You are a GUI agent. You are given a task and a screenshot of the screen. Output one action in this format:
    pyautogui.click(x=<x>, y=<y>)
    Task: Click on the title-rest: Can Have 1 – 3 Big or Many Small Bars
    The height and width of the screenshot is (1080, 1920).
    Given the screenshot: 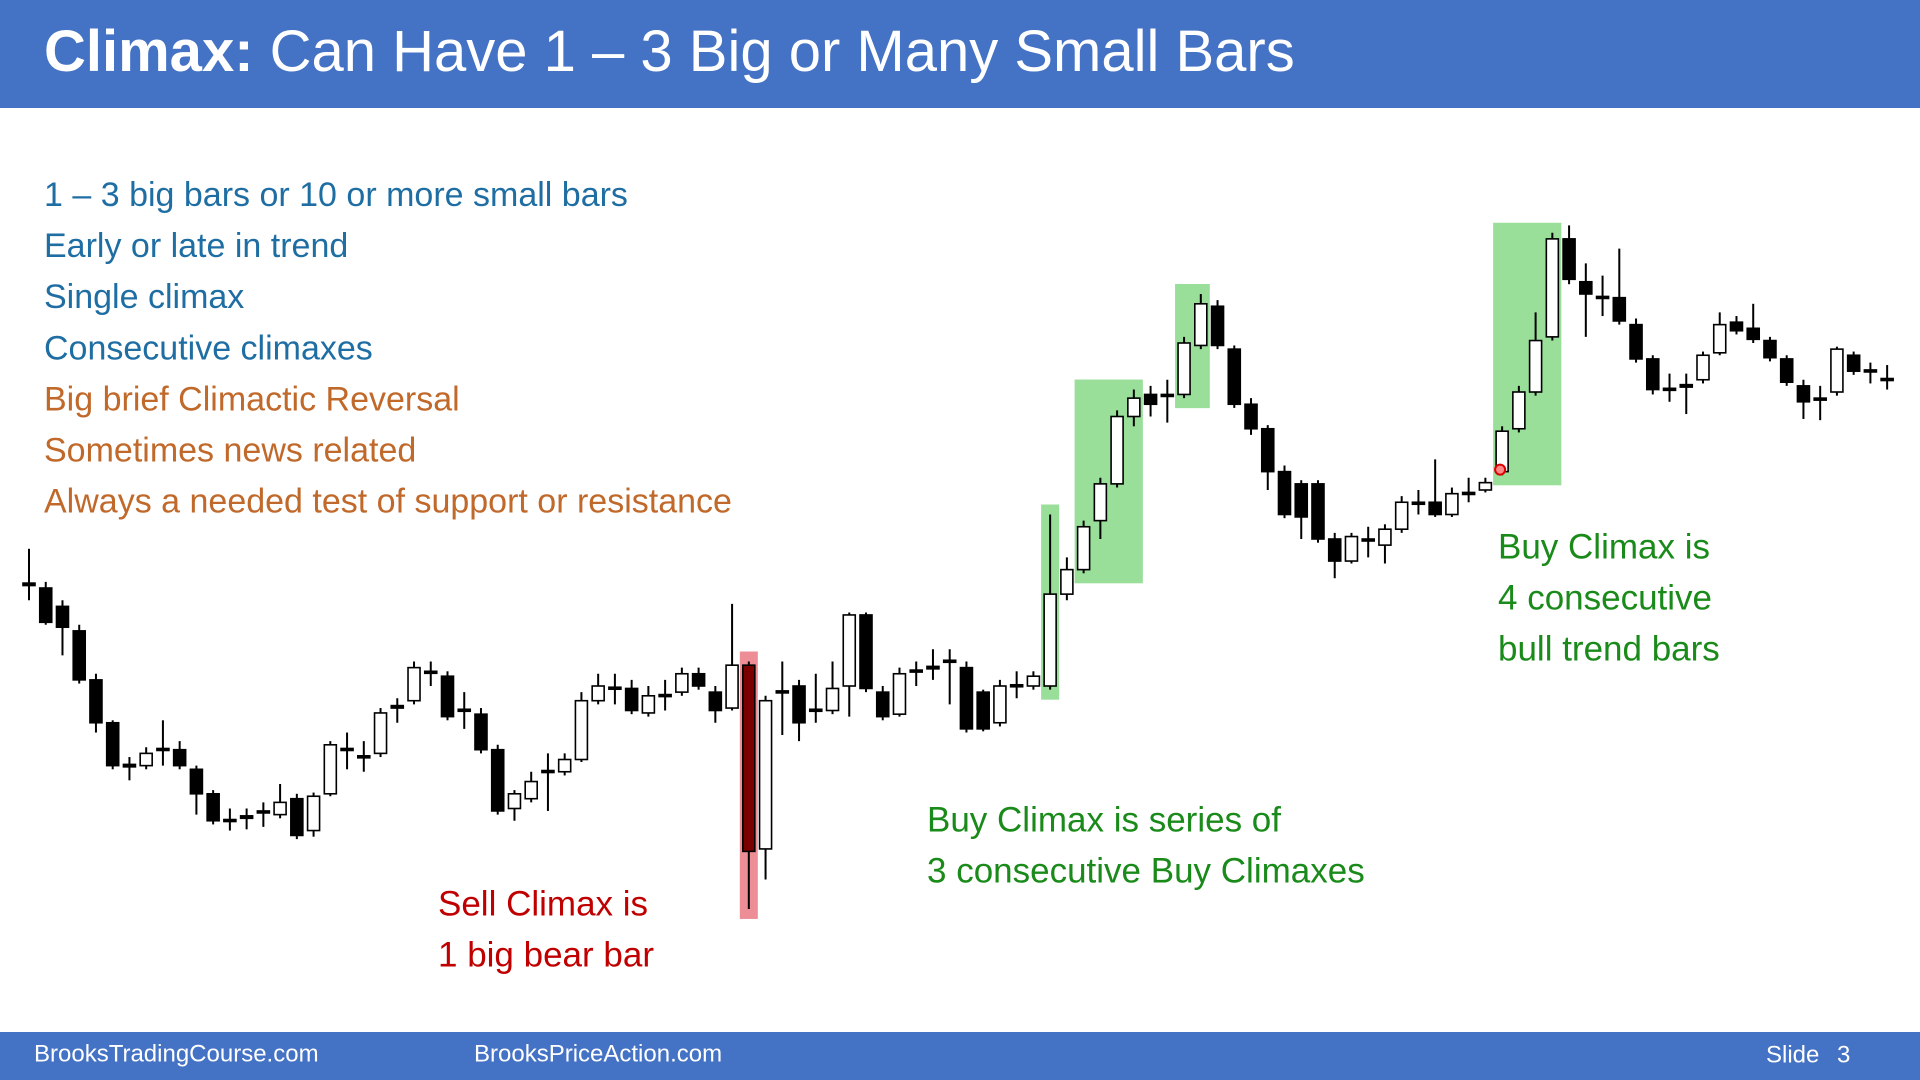 What is the action you would take?
    pyautogui.click(x=782, y=51)
    